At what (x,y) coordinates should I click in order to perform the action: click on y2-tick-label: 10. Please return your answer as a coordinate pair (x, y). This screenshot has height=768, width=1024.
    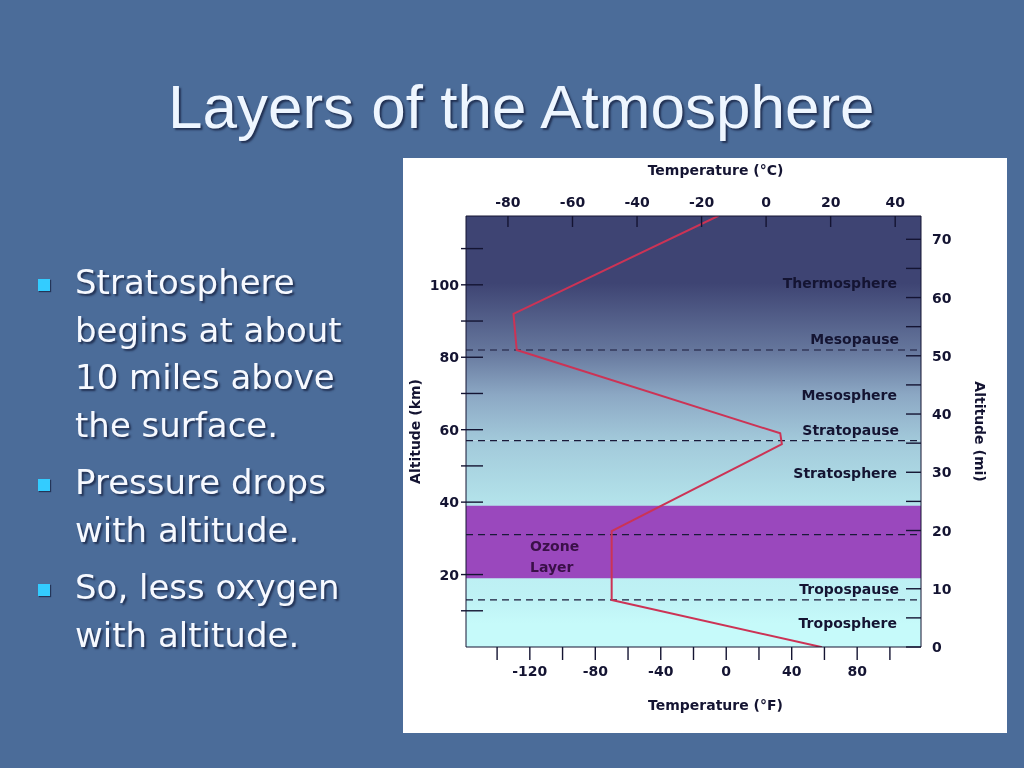
    Looking at the image, I should click on (942, 588).